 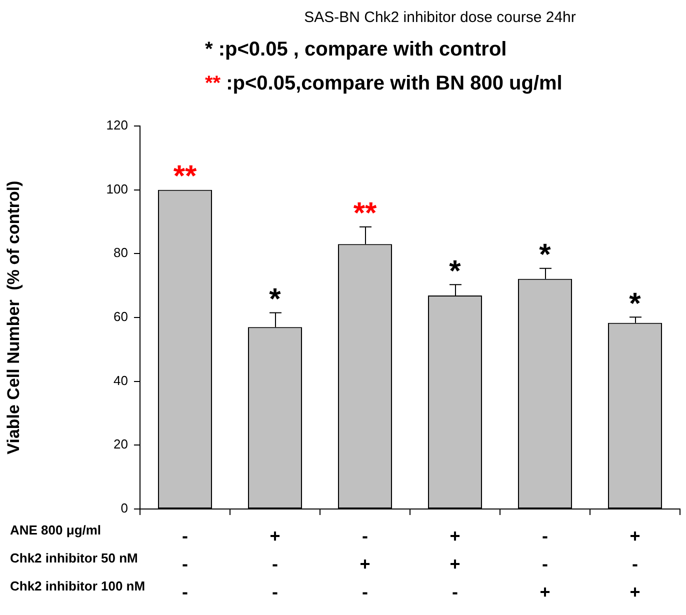 What do you see at coordinates (545, 564) in the screenshot?
I see `x-tick-label: - - +` at bounding box center [545, 564].